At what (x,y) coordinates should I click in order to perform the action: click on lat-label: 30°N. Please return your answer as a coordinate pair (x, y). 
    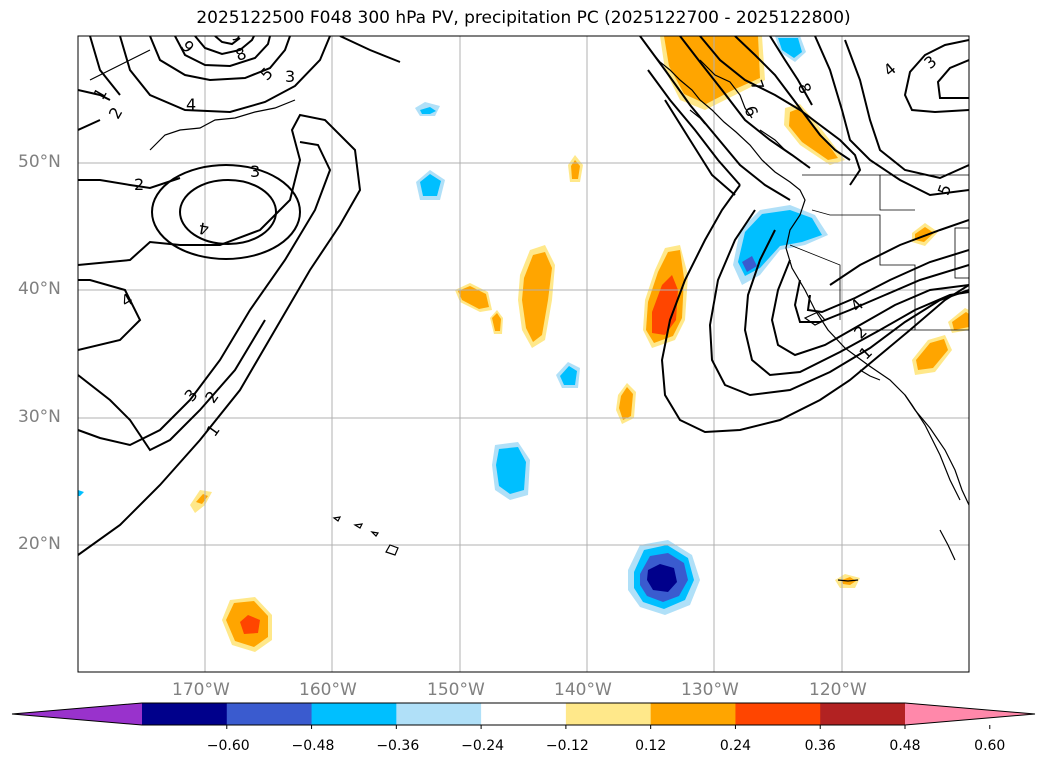
    Looking at the image, I should click on (39, 417).